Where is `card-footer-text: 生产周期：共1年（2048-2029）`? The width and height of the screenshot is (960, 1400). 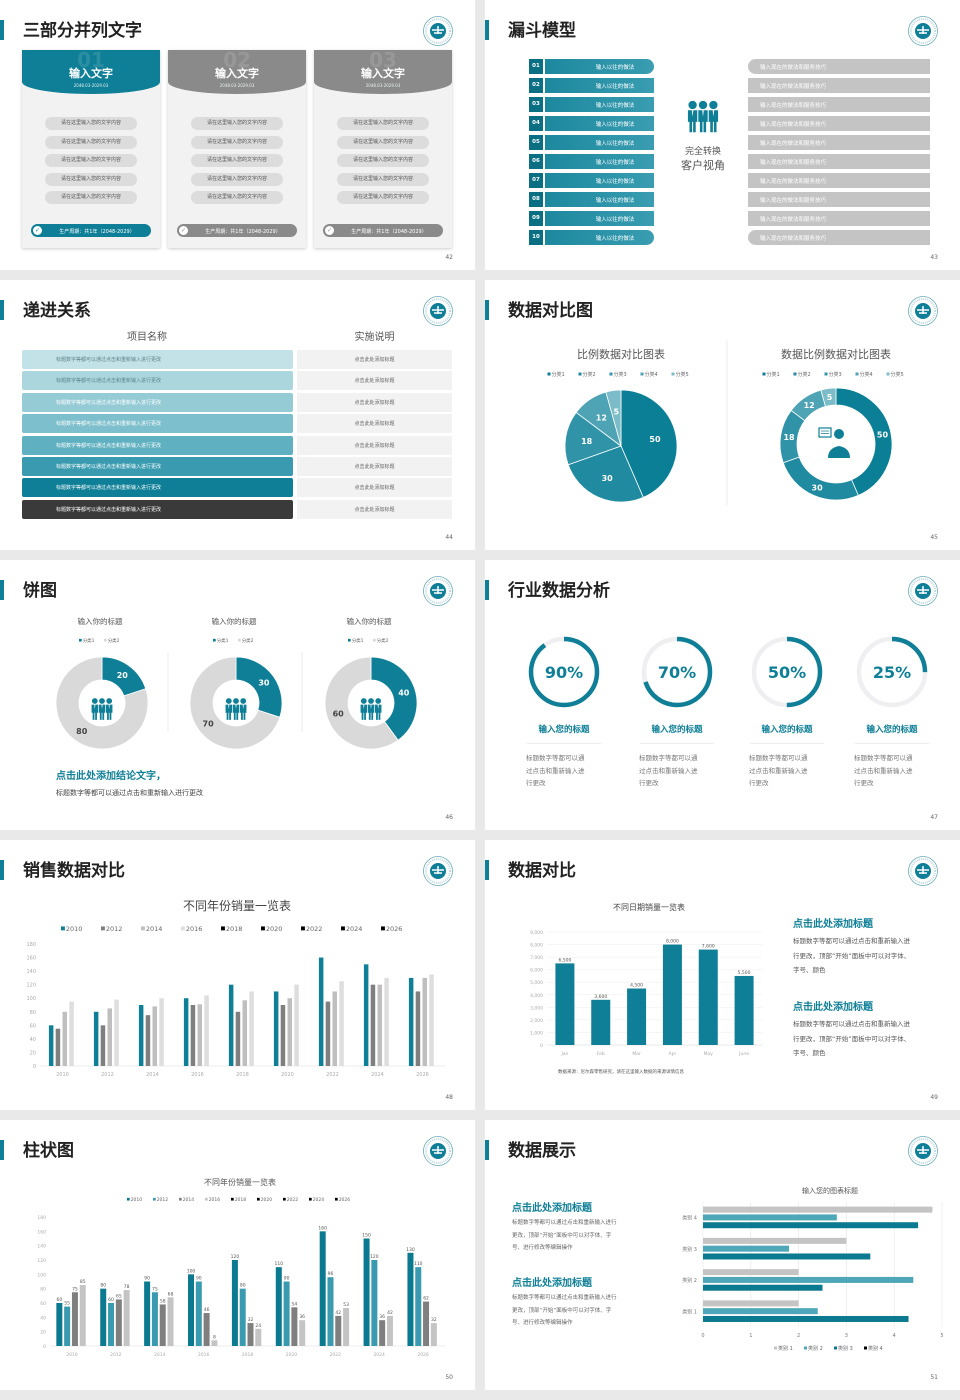
card-footer-text: 生产周期：共1年（2048-2029） is located at coordinates (97, 231).